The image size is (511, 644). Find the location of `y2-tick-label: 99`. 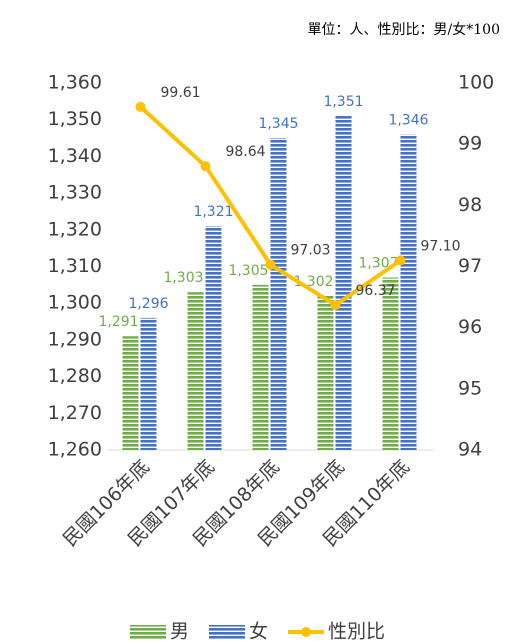

y2-tick-label: 99 is located at coordinates (470, 144).